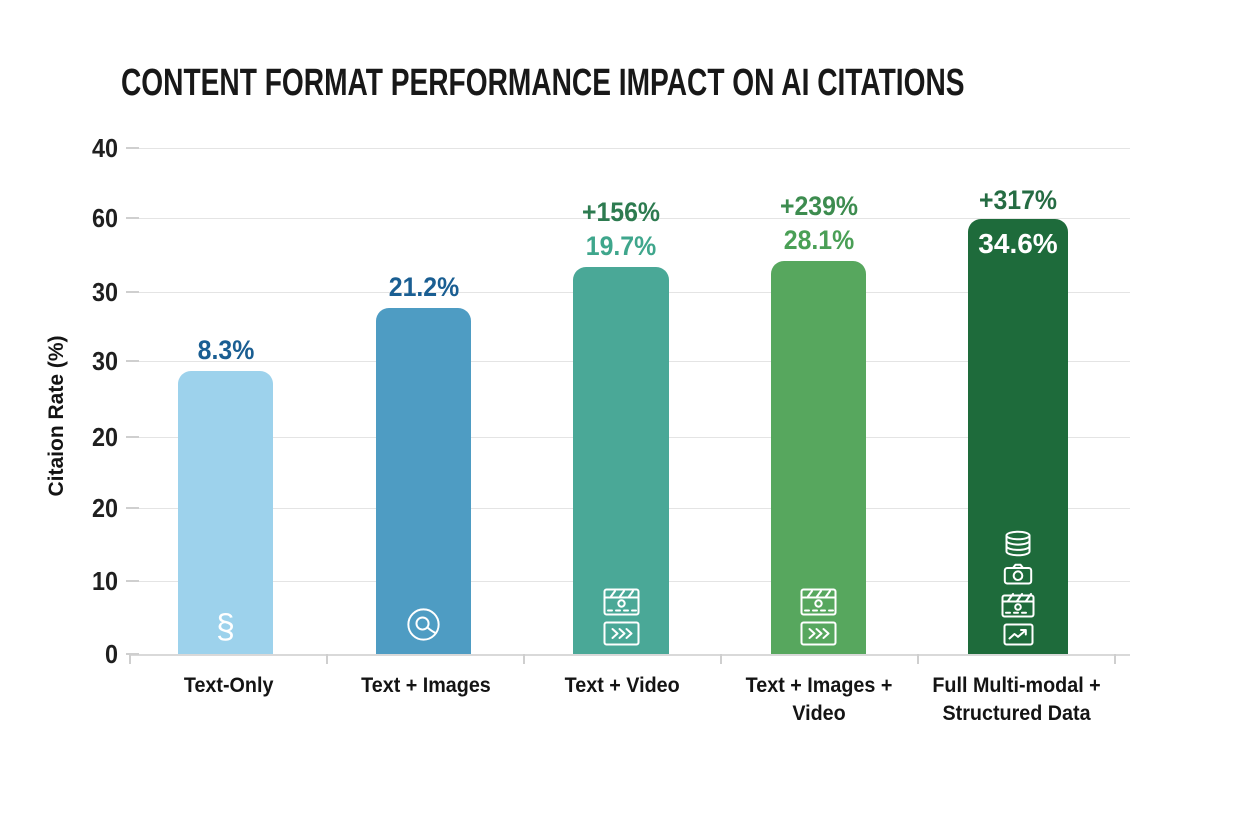  Describe the element at coordinates (225, 350) in the screenshot. I see `bar-value-label: 8.3%` at that location.